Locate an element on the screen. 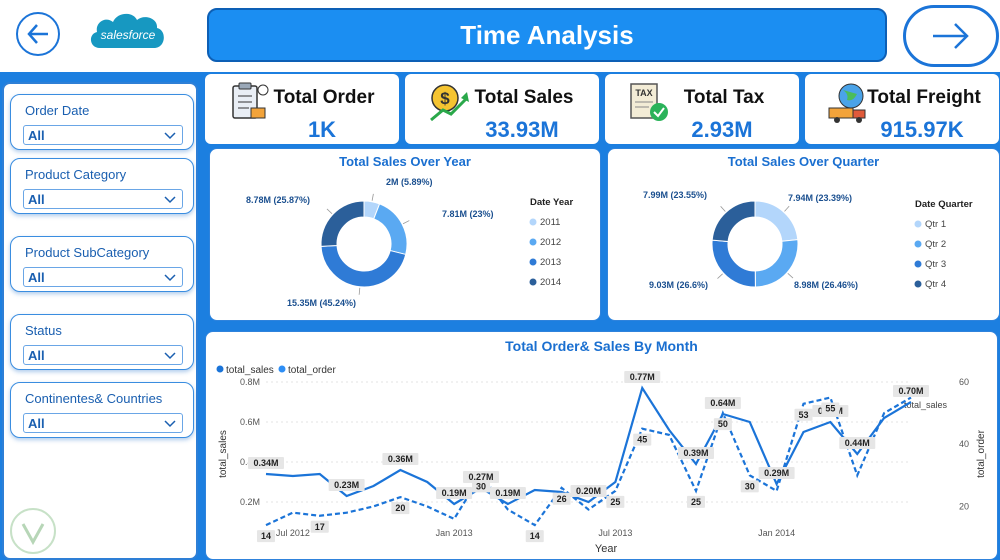  dollar-growth-icon: $ is located at coordinates (449, 103).